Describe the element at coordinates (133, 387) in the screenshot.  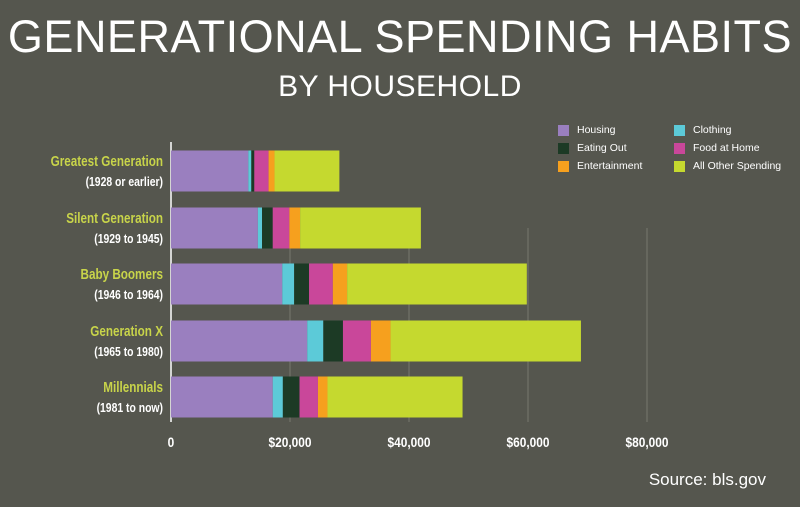
I see `category-label: Millennials` at that location.